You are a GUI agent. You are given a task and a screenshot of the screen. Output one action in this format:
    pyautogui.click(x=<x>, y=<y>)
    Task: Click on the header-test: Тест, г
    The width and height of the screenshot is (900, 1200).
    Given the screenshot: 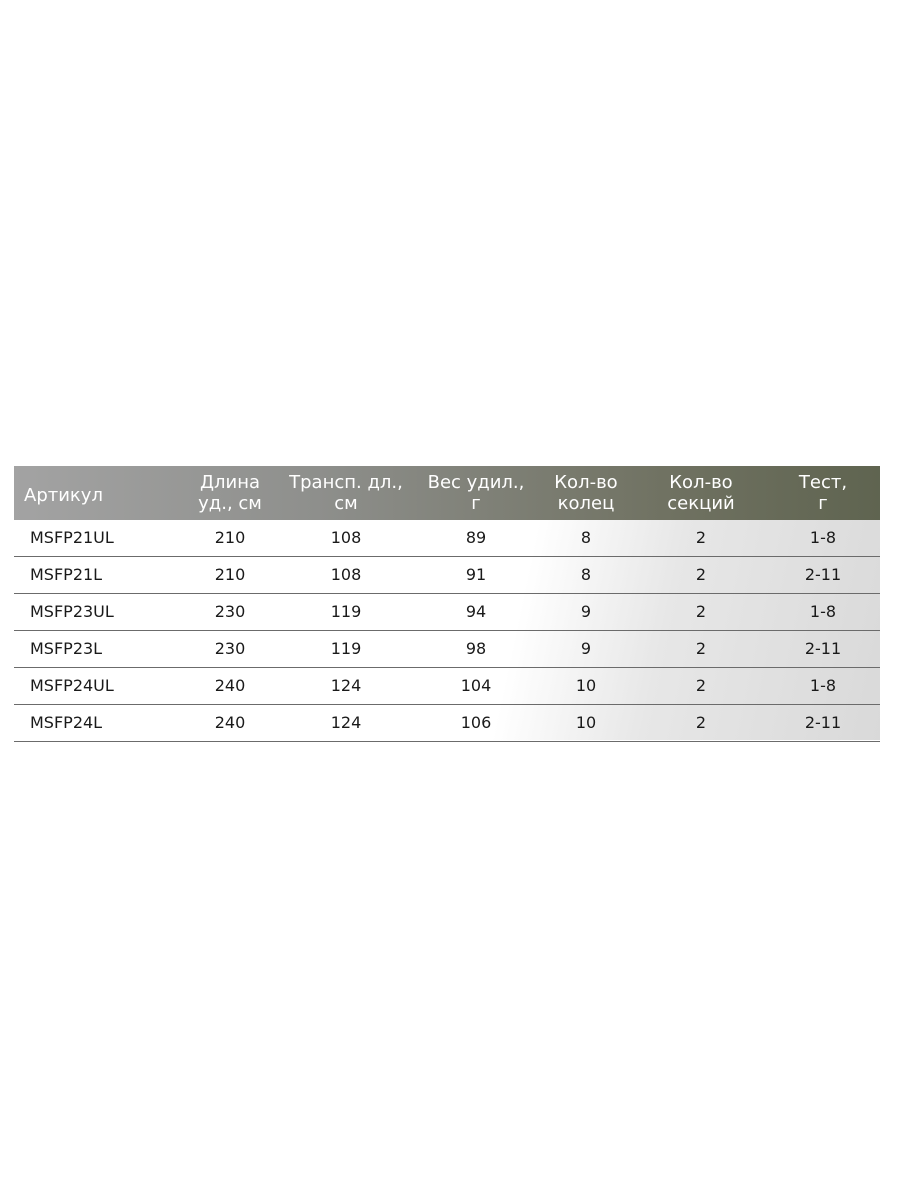 What is the action you would take?
    pyautogui.click(x=823, y=493)
    